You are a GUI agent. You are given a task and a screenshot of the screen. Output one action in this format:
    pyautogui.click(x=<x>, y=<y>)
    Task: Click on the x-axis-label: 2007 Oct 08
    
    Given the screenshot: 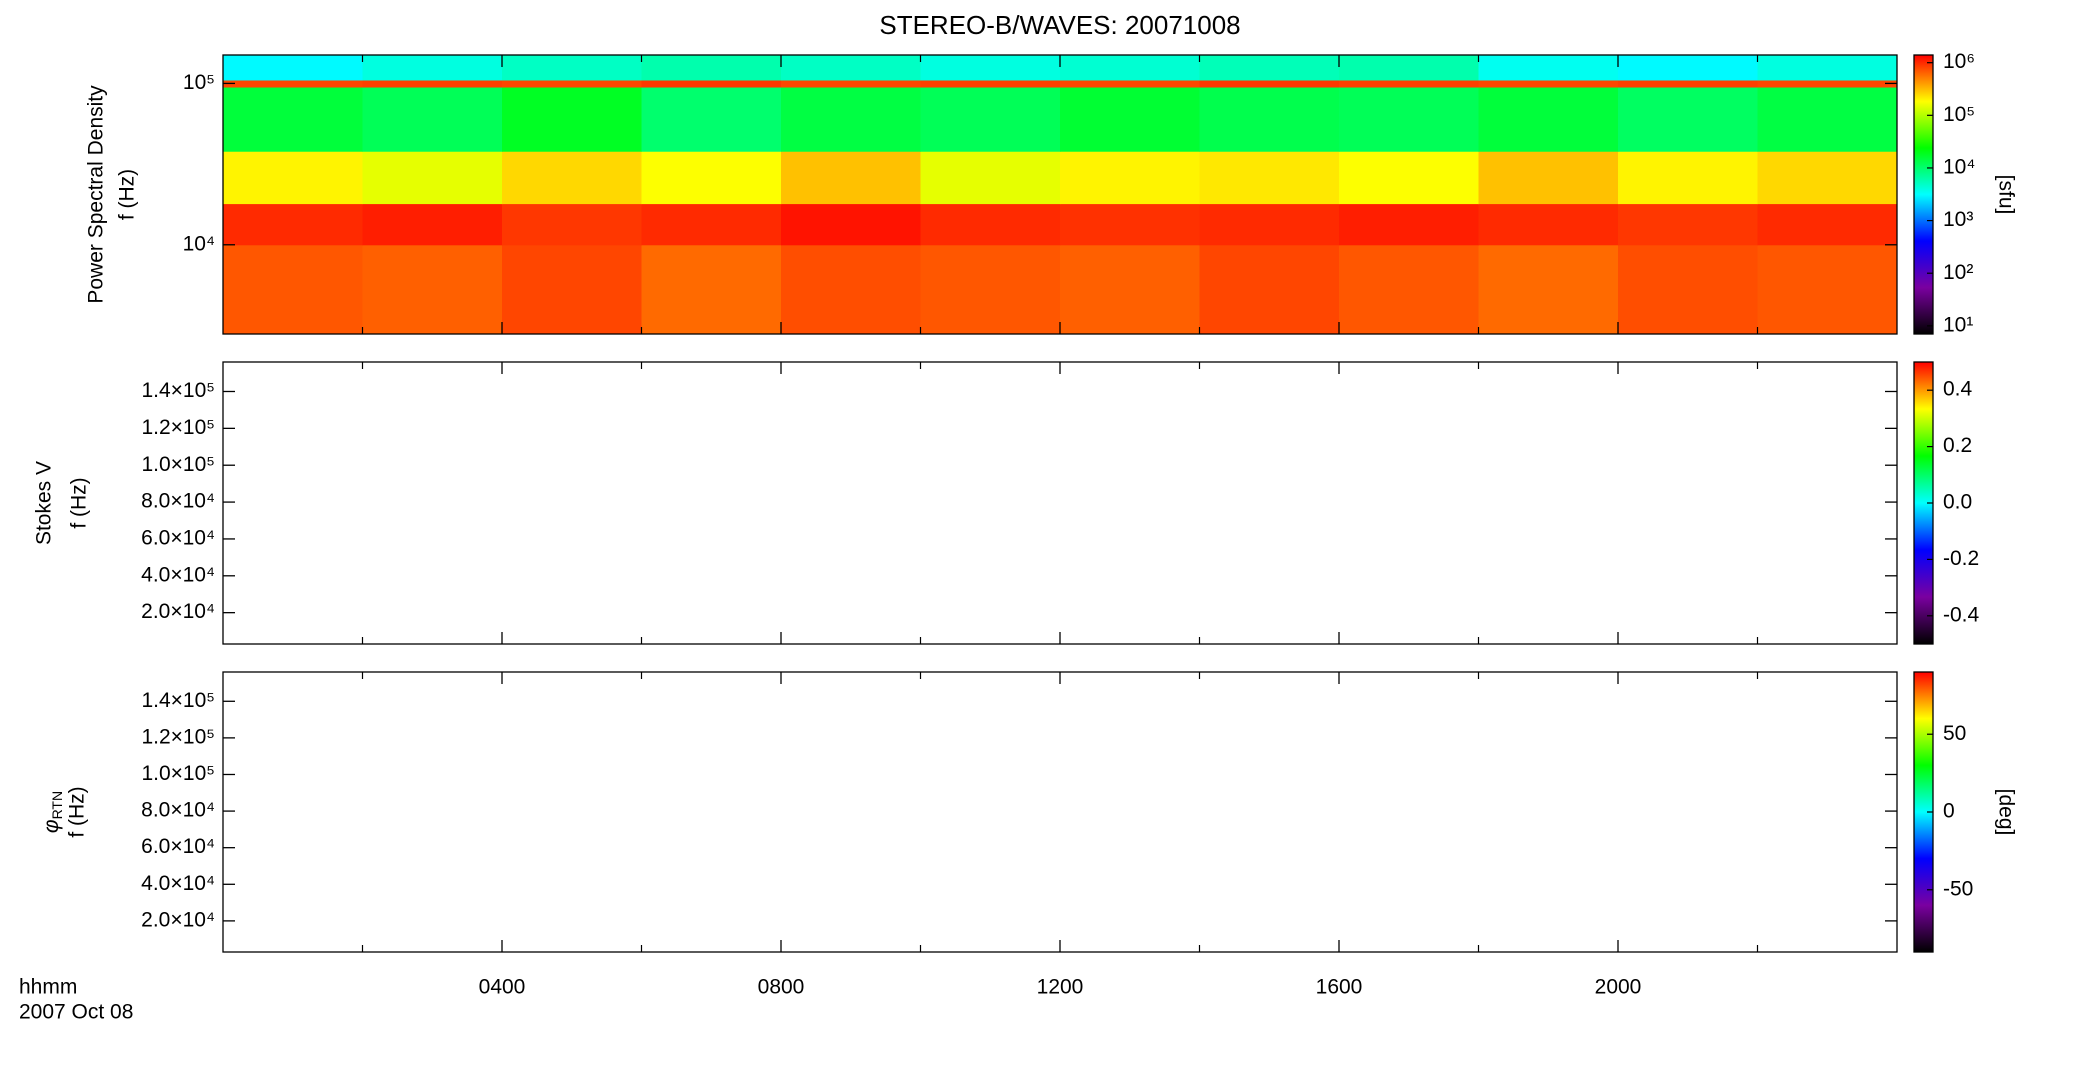 What is the action you would take?
    pyautogui.click(x=76, y=1012)
    